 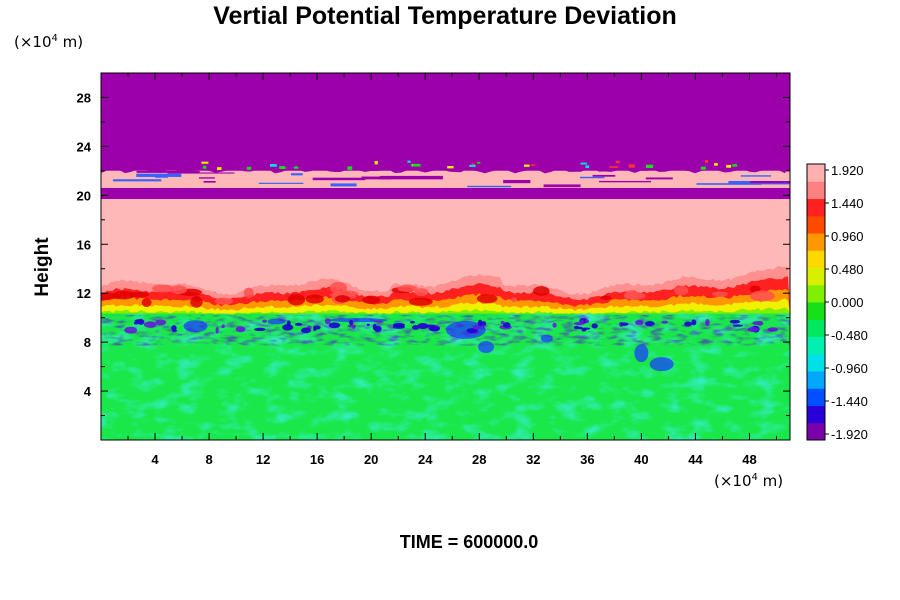 I want to click on blue-texture, so click(x=445, y=330).